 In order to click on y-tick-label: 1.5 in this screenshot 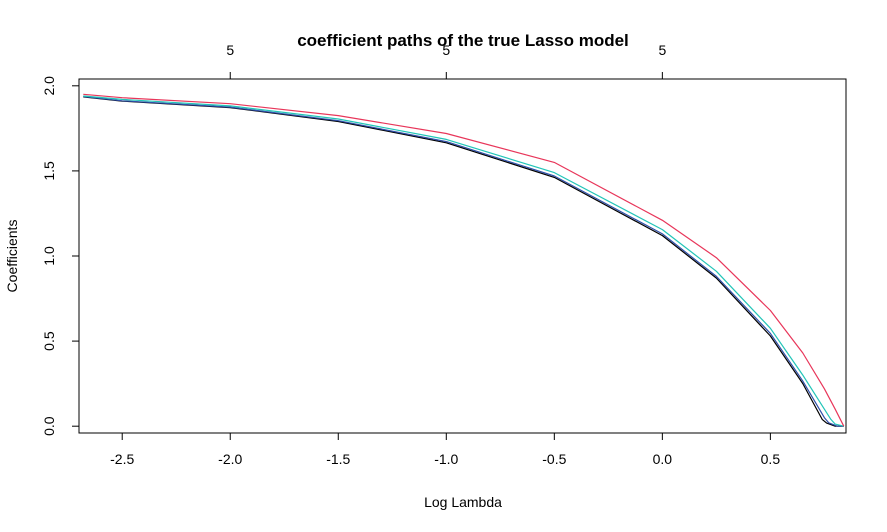, I will do `click(49, 171)`.